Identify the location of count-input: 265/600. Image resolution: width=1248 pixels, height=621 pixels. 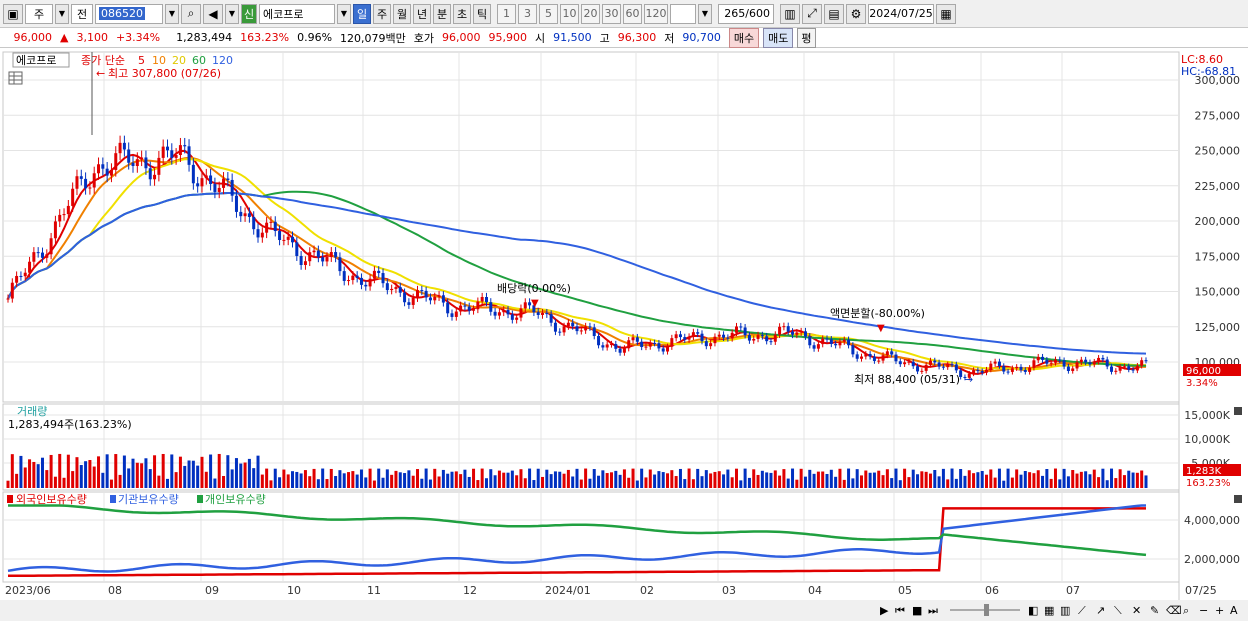
(746, 13).